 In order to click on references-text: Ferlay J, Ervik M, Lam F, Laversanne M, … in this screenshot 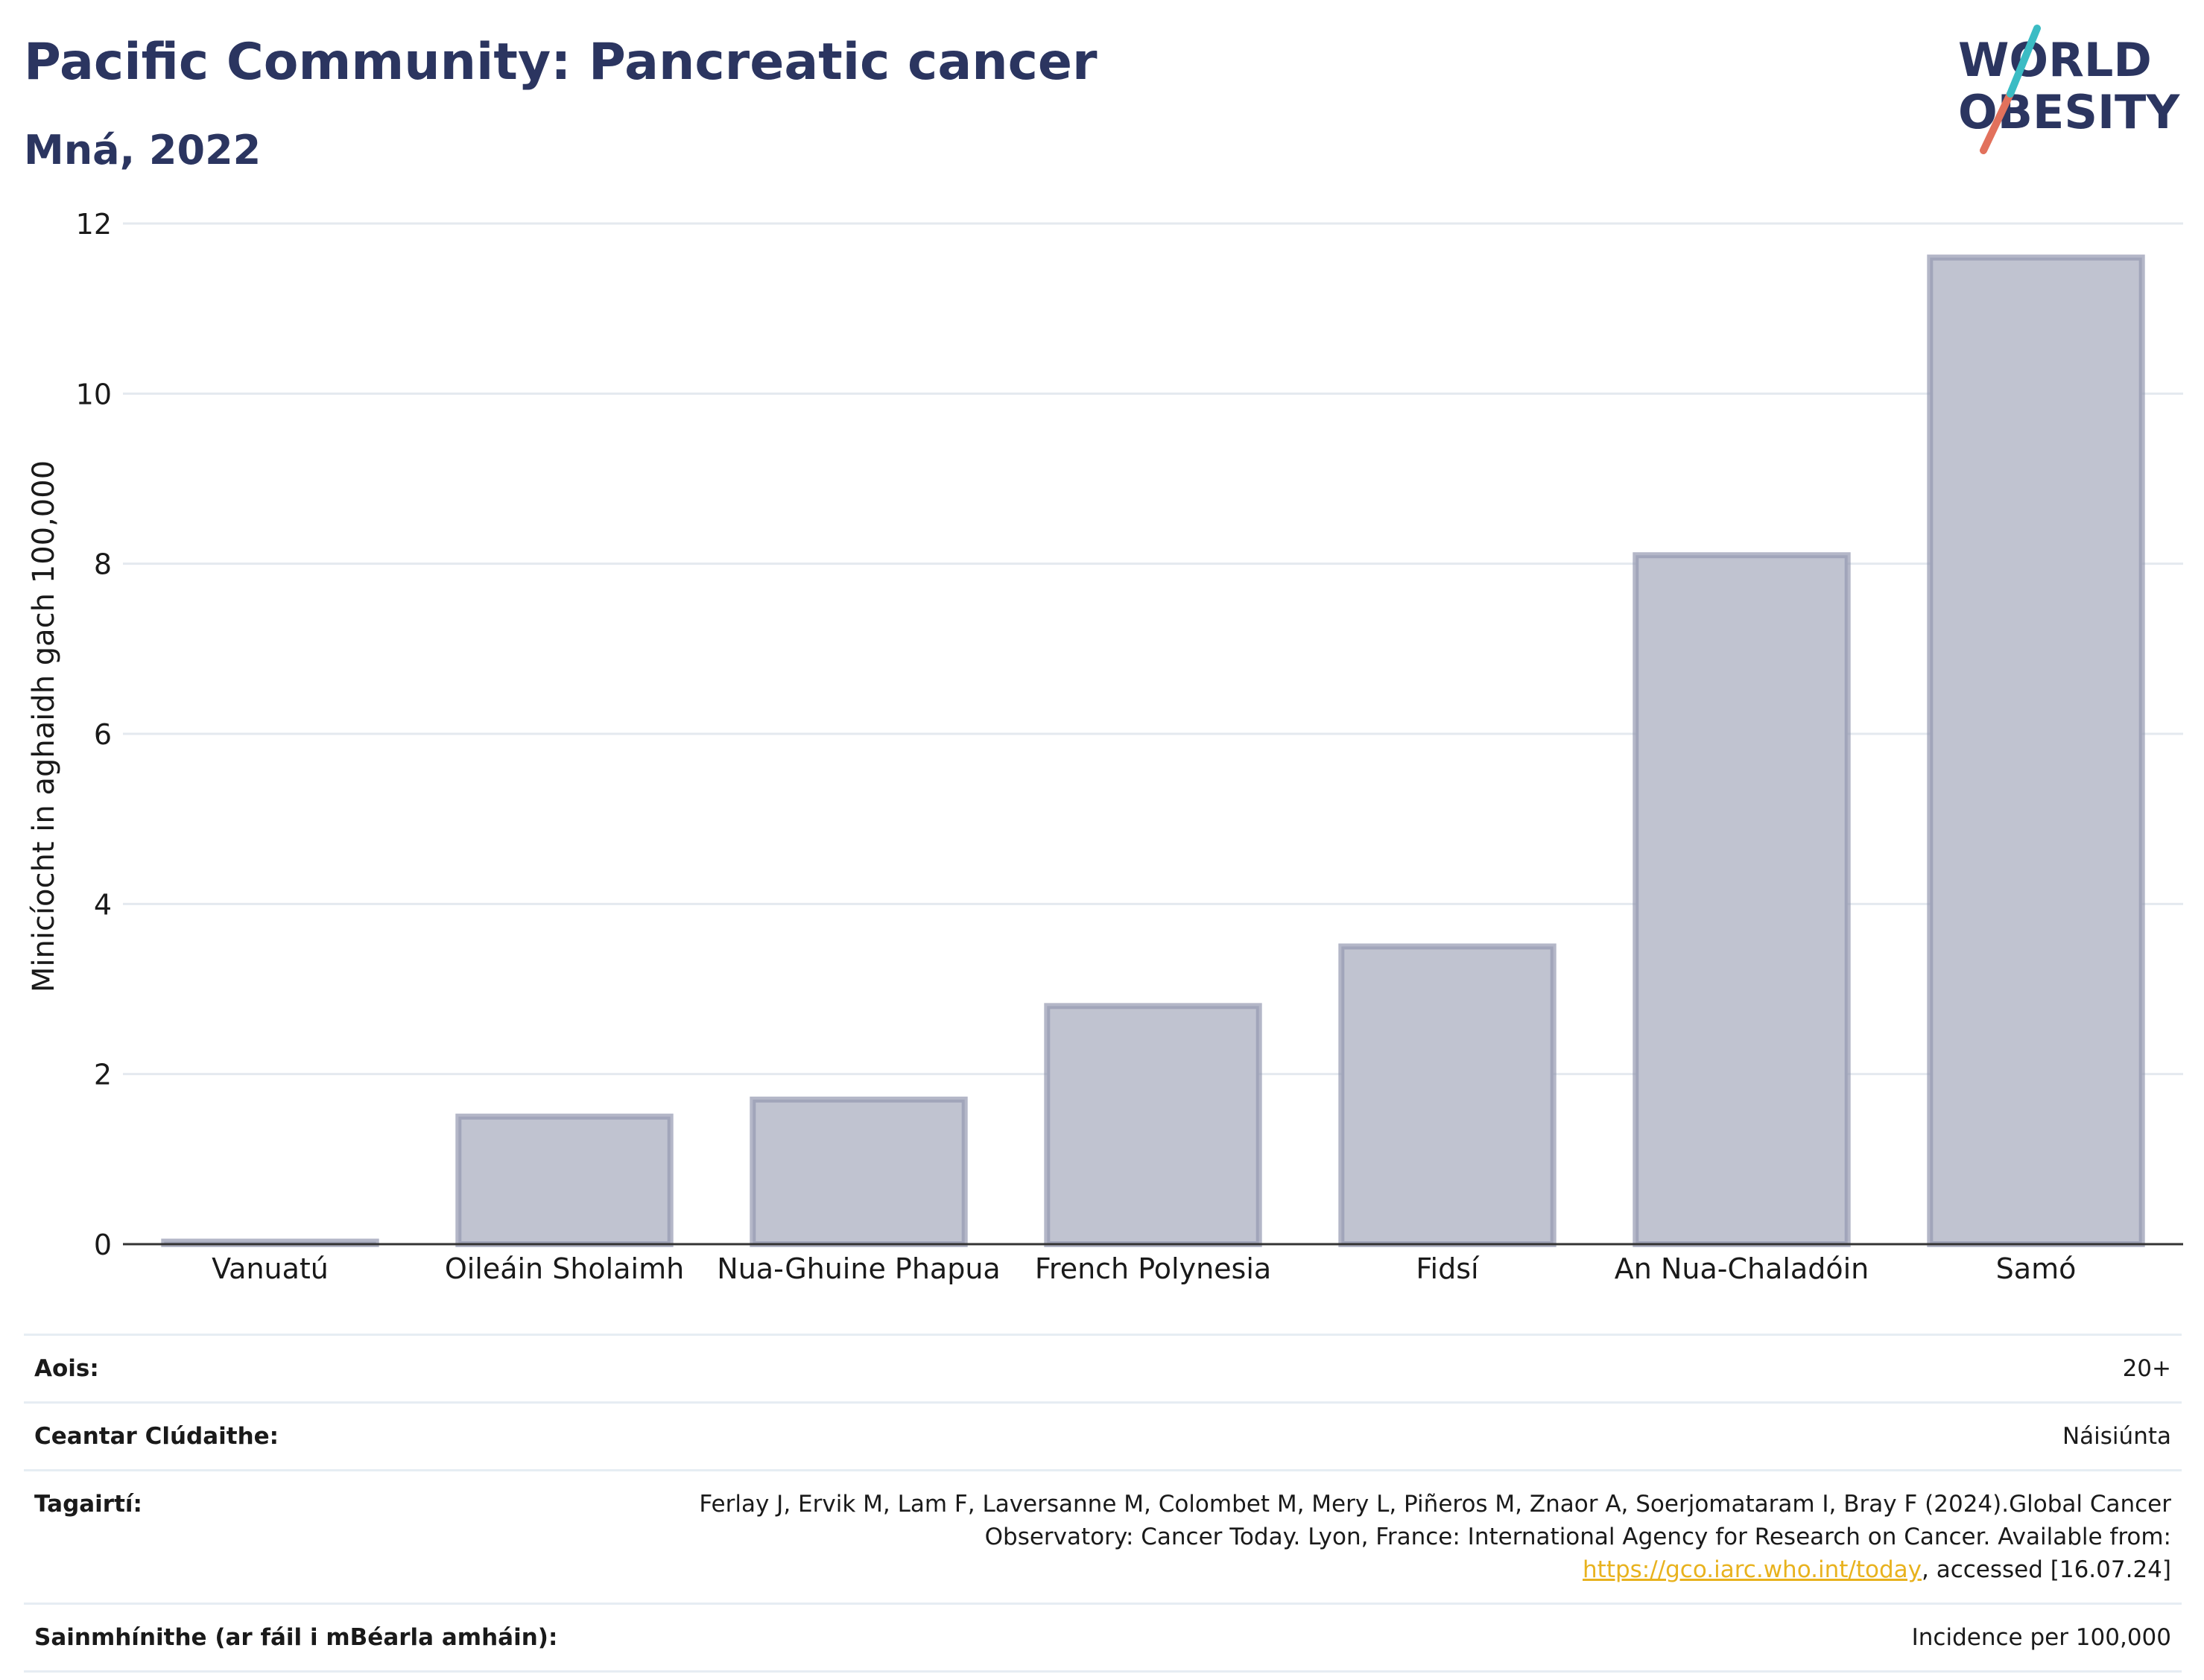, I will do `click(1435, 1520)`.